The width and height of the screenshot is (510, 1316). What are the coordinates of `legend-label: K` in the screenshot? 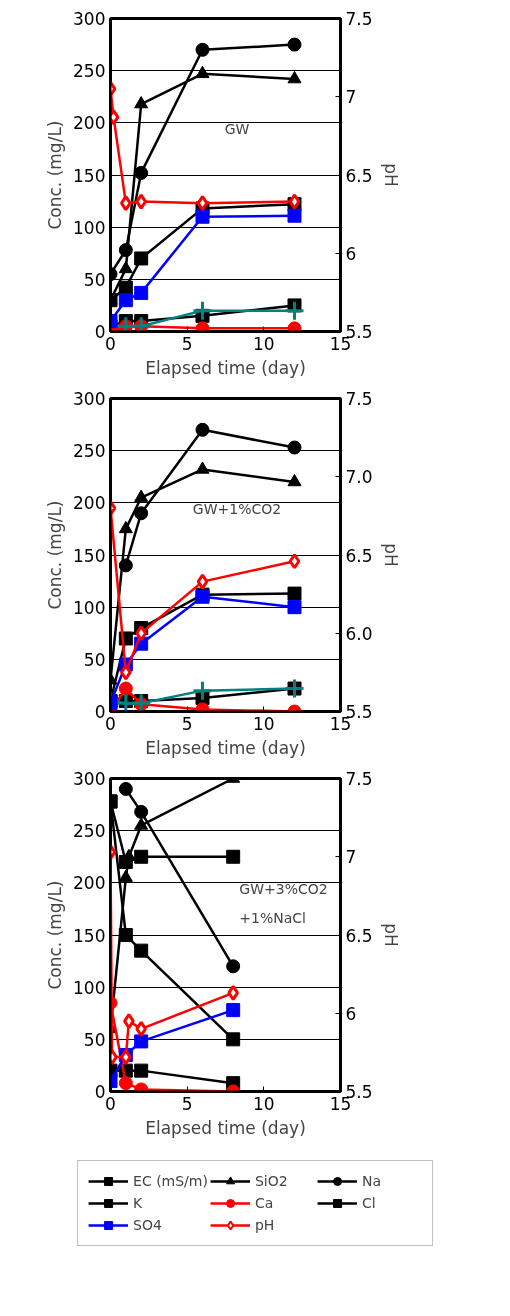 It's located at (138, 1202).